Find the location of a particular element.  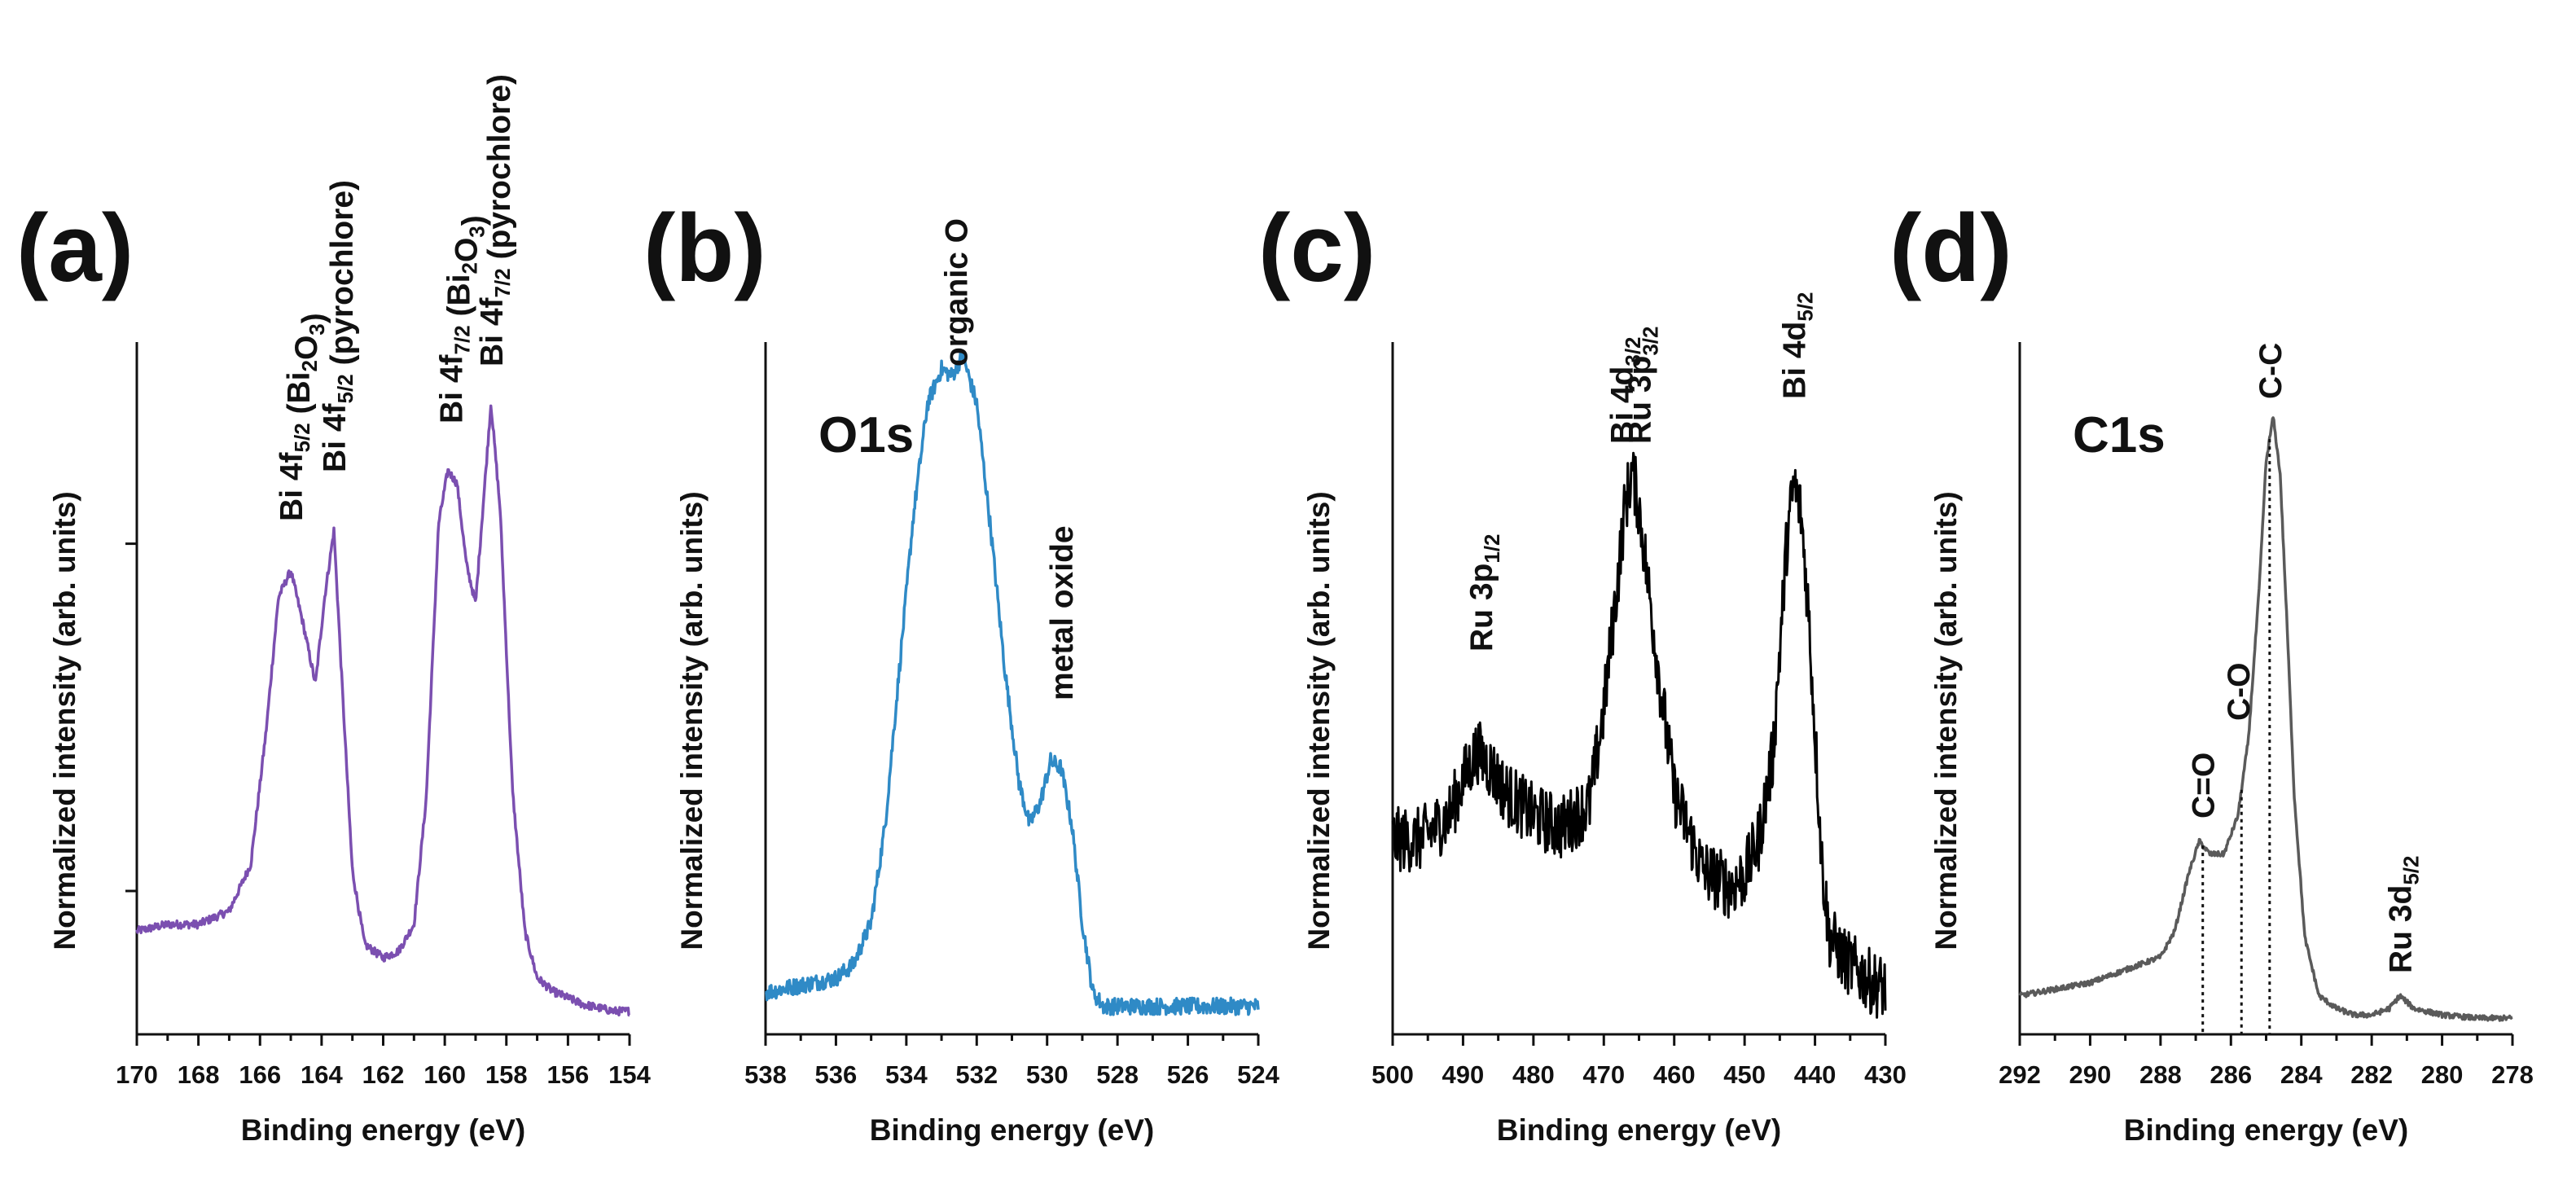

x-tick-label: 470 is located at coordinates (1603, 1074).